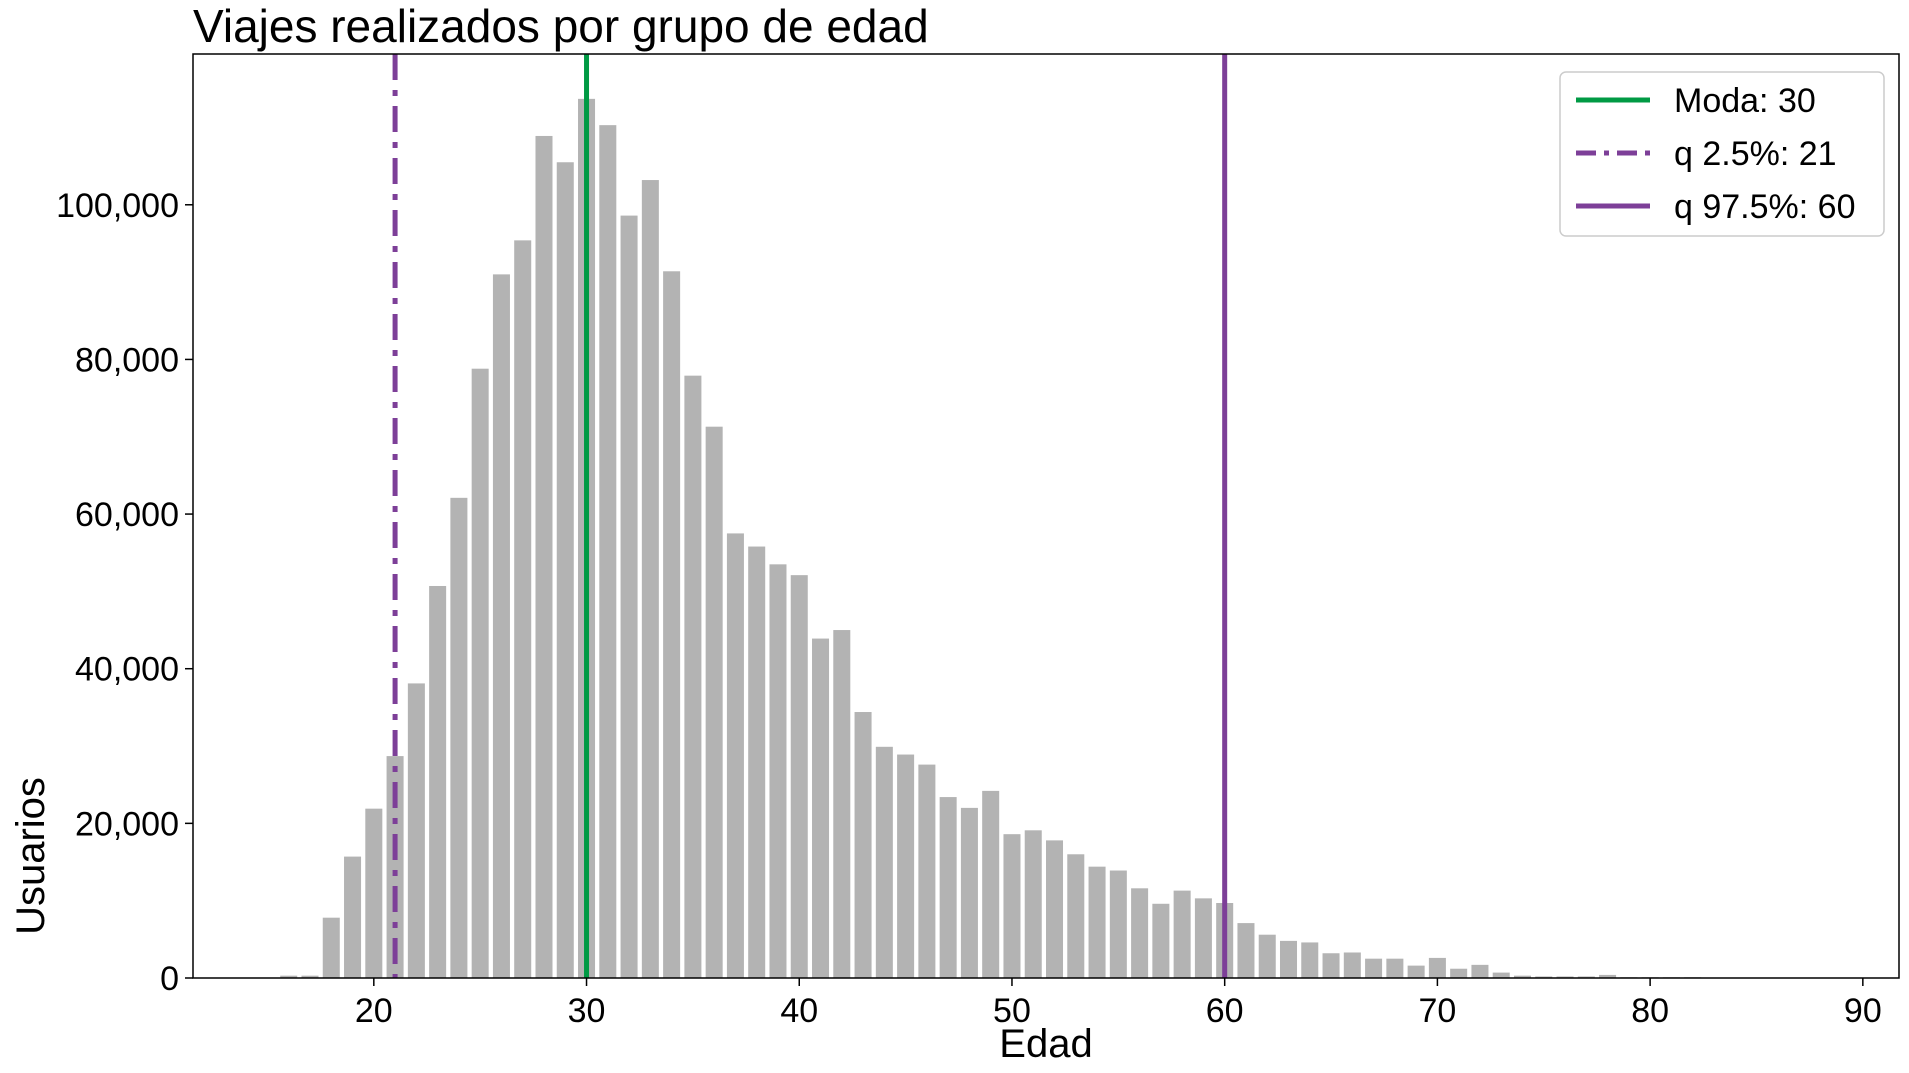  Describe the element at coordinates (1863, 1011) in the screenshot. I see `x-tick-label: 90` at that location.